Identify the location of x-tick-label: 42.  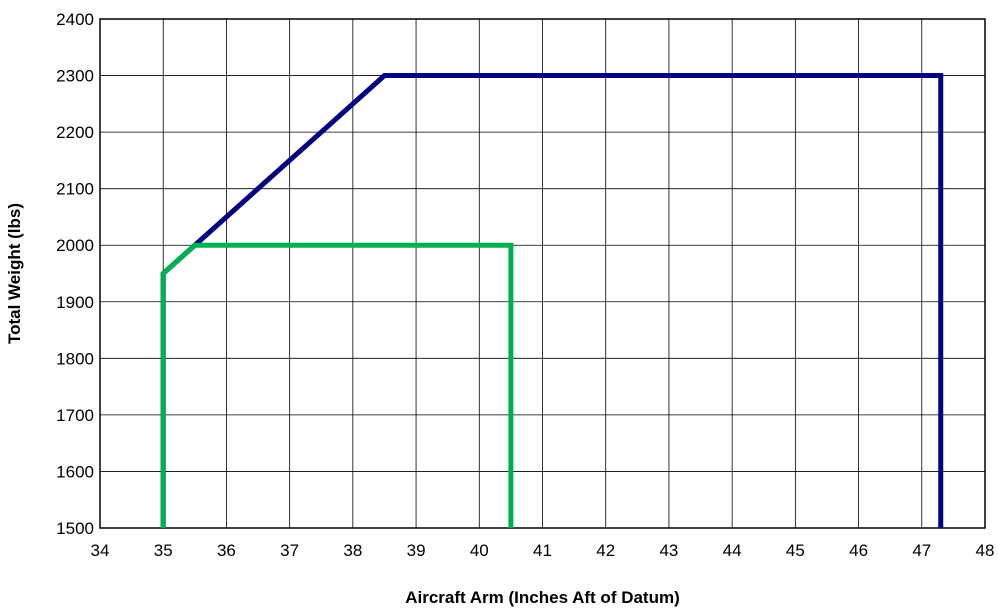
(605, 550).